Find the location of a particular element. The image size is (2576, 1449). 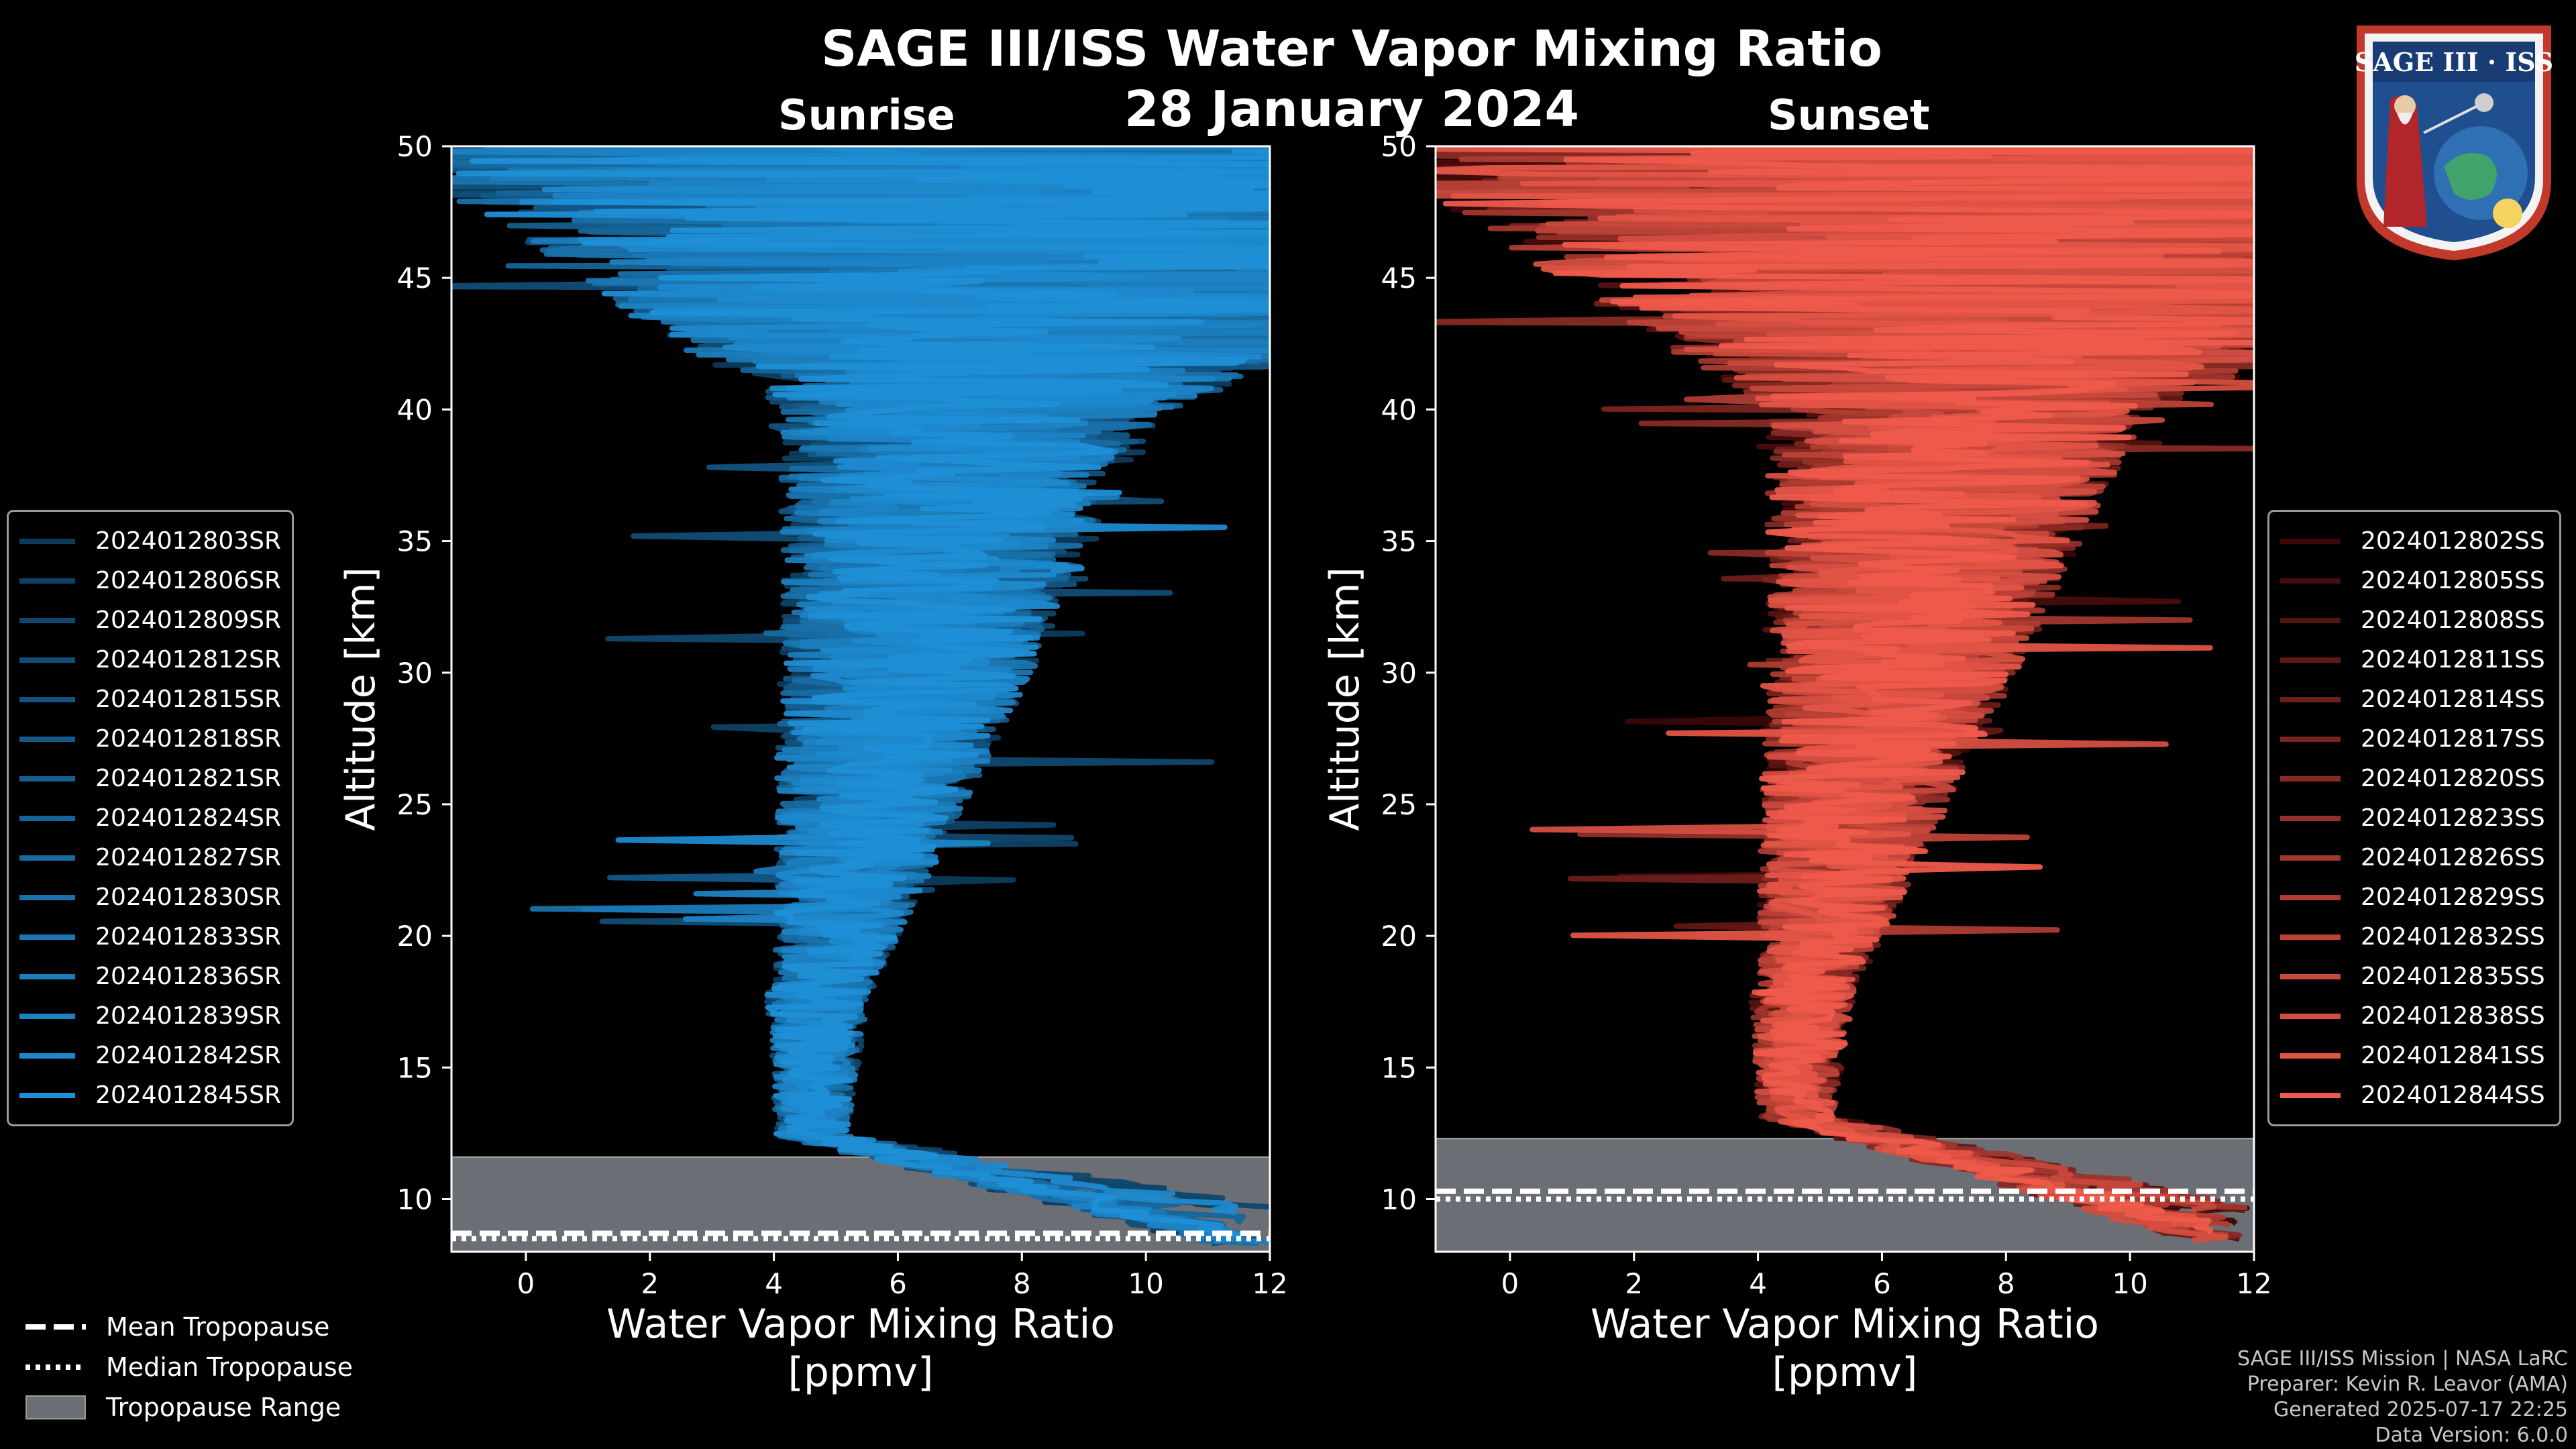

legend-label: 2024012832SS is located at coordinates (2453, 937).